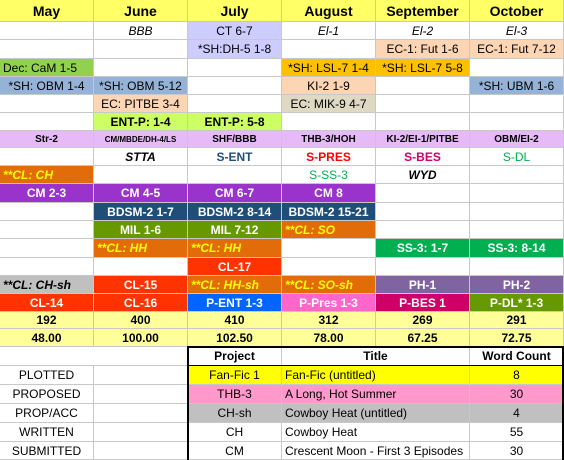 The image size is (564, 460). I want to click on cell-r11-may: CM 2-3, so click(47, 193).